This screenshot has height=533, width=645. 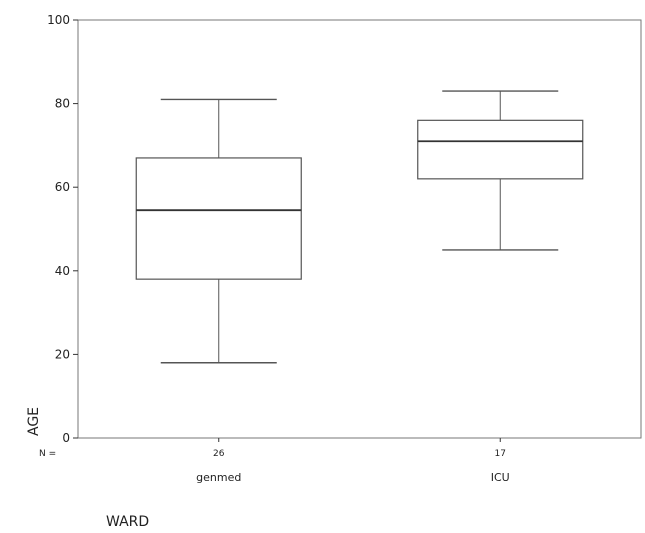 What do you see at coordinates (34, 421) in the screenshot?
I see `y-axis-title: AGE` at bounding box center [34, 421].